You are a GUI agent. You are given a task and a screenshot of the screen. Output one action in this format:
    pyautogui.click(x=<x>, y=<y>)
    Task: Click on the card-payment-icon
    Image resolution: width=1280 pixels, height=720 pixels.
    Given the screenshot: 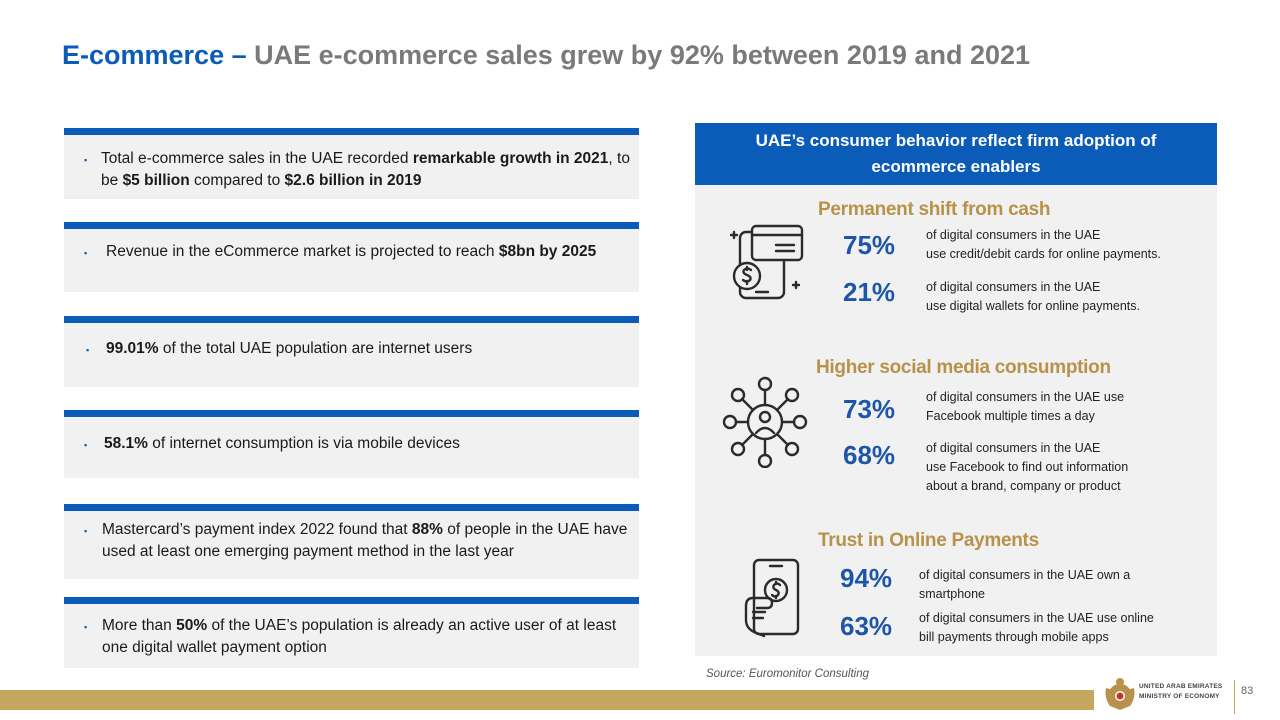 What is the action you would take?
    pyautogui.click(x=766, y=262)
    